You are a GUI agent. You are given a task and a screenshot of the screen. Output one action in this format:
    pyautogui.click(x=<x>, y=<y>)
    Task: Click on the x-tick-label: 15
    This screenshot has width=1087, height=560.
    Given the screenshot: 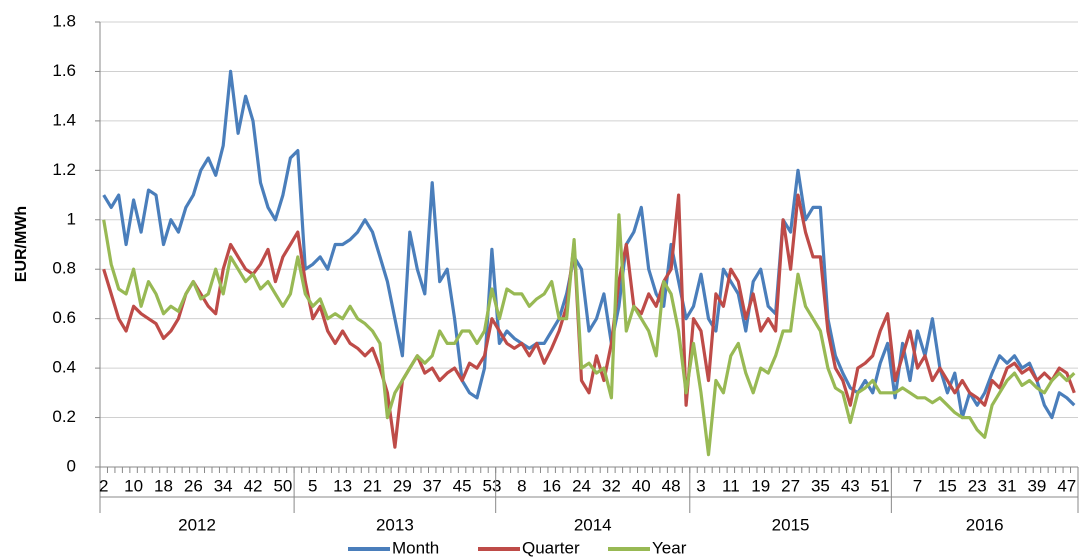 What is the action you would take?
    pyautogui.click(x=947, y=485)
    